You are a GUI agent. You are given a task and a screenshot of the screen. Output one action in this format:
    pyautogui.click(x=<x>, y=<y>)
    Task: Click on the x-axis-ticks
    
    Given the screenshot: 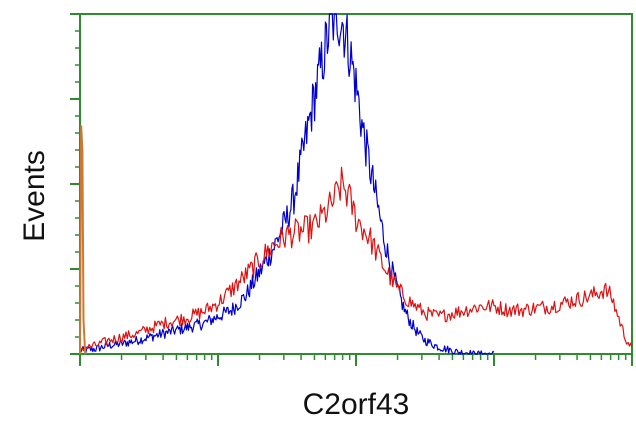 What is the action you would take?
    pyautogui.click(x=356, y=360)
    